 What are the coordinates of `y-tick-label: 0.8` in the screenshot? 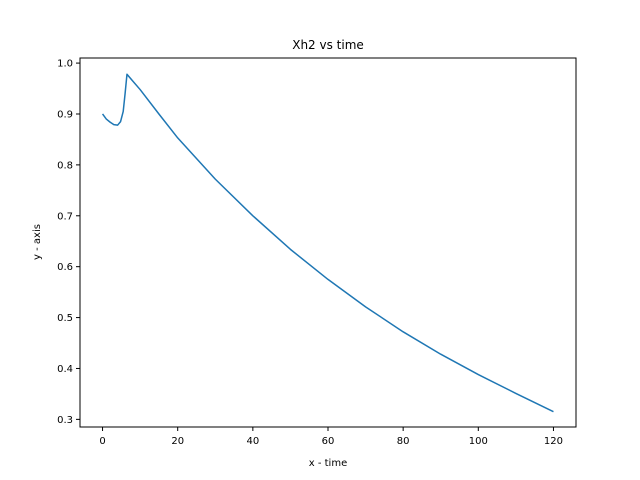 It's located at (65, 165).